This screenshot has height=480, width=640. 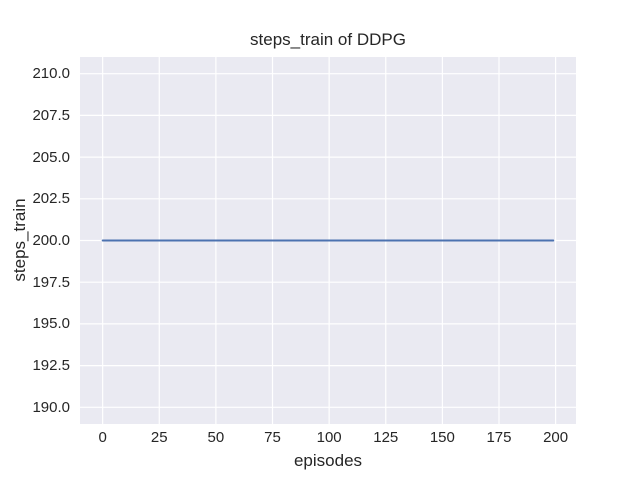 I want to click on x-tick-label: 75, so click(x=272, y=437).